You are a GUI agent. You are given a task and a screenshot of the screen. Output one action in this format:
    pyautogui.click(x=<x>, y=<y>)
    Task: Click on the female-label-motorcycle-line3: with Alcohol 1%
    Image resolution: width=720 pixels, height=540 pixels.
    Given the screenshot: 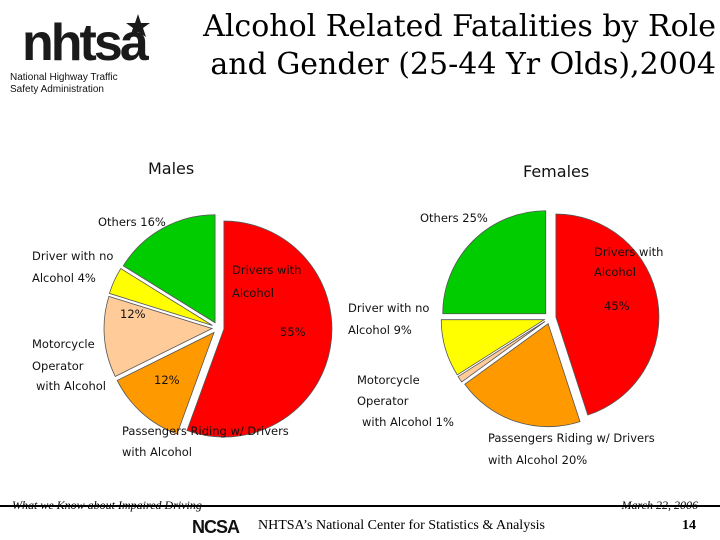 What is the action you would take?
    pyautogui.click(x=408, y=422)
    